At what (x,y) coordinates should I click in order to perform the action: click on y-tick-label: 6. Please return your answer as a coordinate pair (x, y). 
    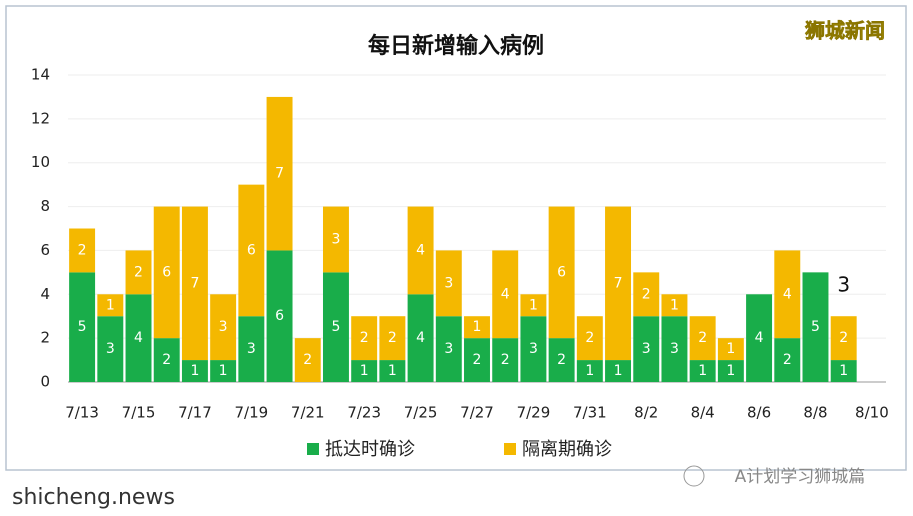
    Looking at the image, I should click on (45, 250).